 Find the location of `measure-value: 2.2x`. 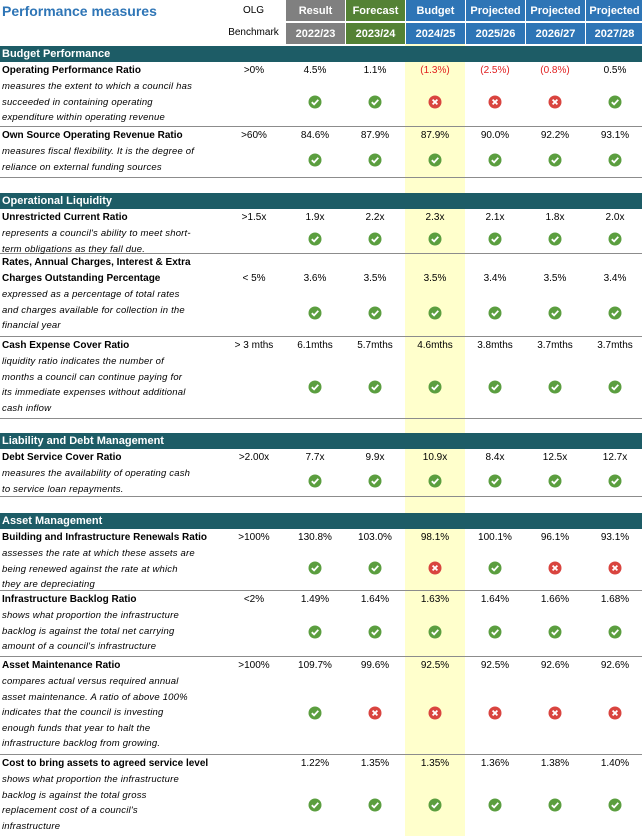

measure-value: 2.2x is located at coordinates (375, 217).